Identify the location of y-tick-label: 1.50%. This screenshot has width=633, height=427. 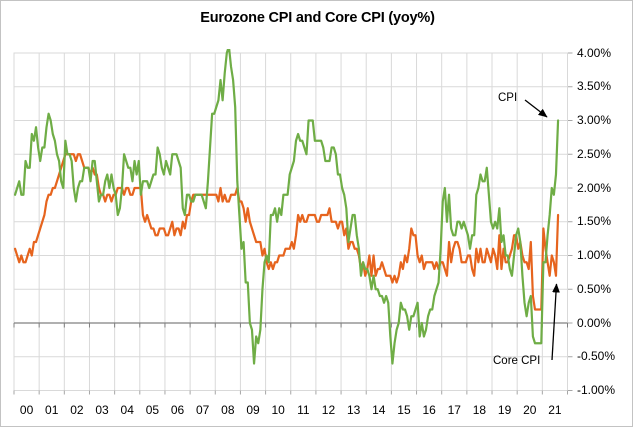
(594, 221).